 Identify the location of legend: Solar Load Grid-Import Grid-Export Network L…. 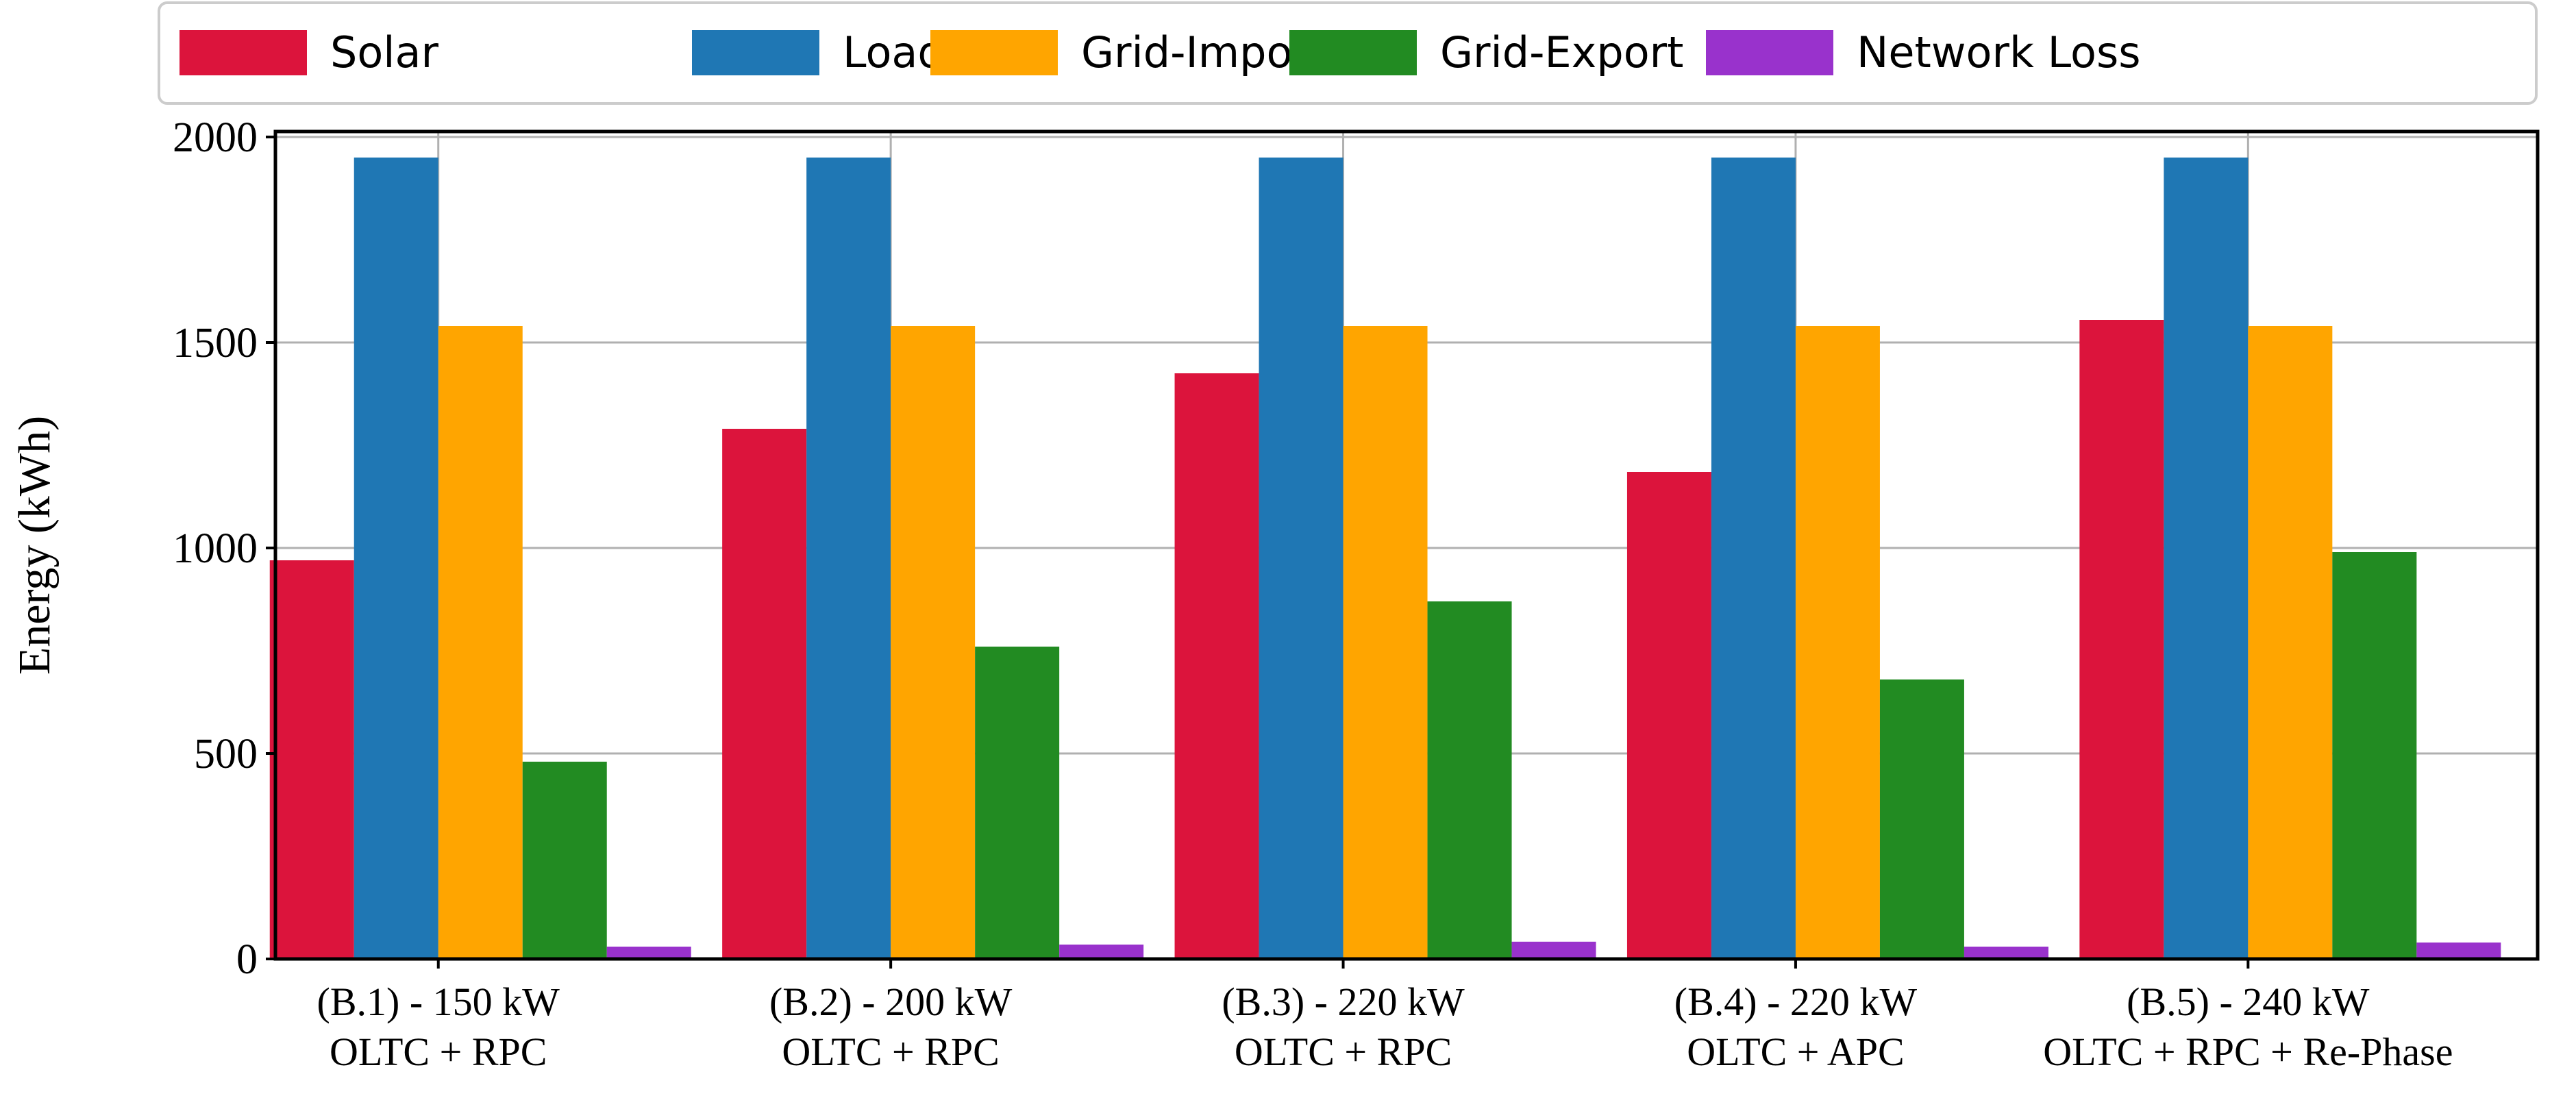
(1348, 53).